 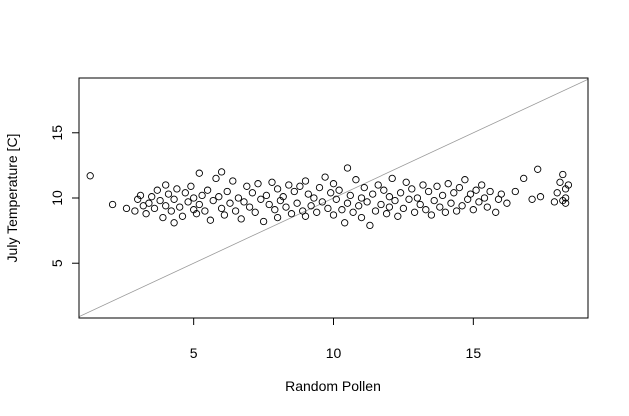 I want to click on y-tick-label: 10, so click(x=57, y=198).